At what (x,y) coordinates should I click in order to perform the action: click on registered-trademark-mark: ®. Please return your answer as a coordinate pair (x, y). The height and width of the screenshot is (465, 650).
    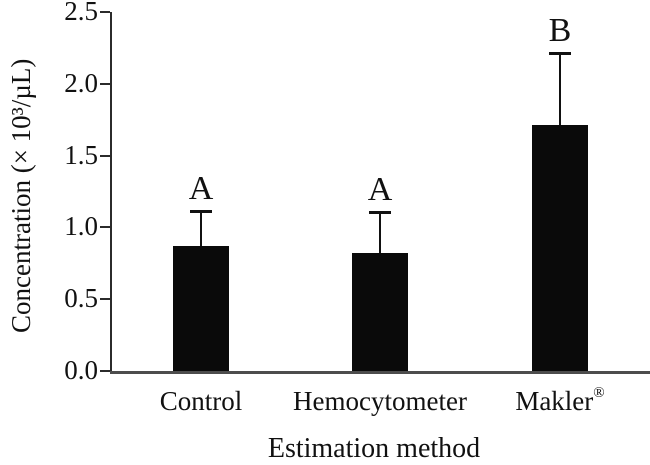
    Looking at the image, I should click on (599, 393).